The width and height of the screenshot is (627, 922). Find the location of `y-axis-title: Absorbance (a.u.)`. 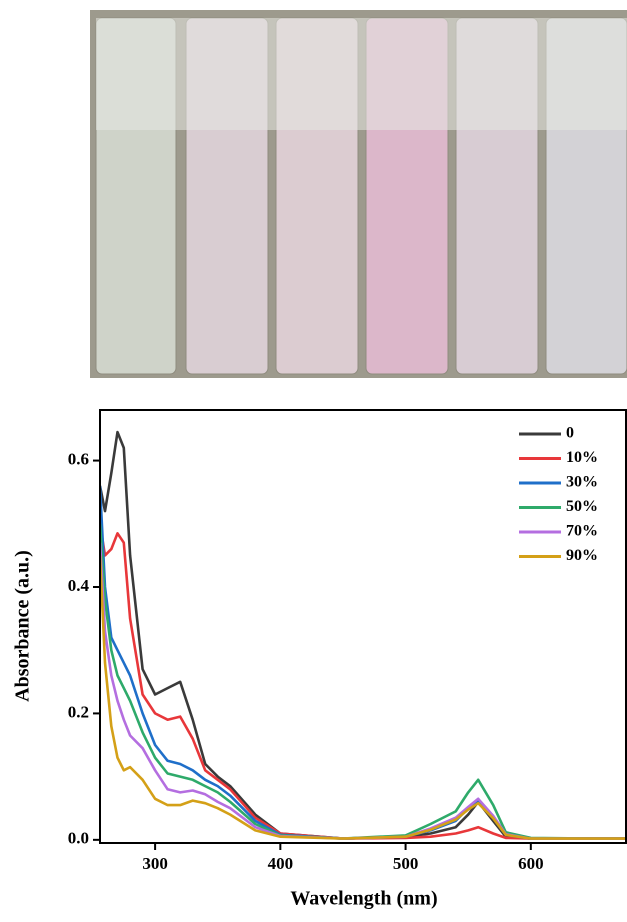

y-axis-title: Absorbance (a.u.) is located at coordinates (23, 626).